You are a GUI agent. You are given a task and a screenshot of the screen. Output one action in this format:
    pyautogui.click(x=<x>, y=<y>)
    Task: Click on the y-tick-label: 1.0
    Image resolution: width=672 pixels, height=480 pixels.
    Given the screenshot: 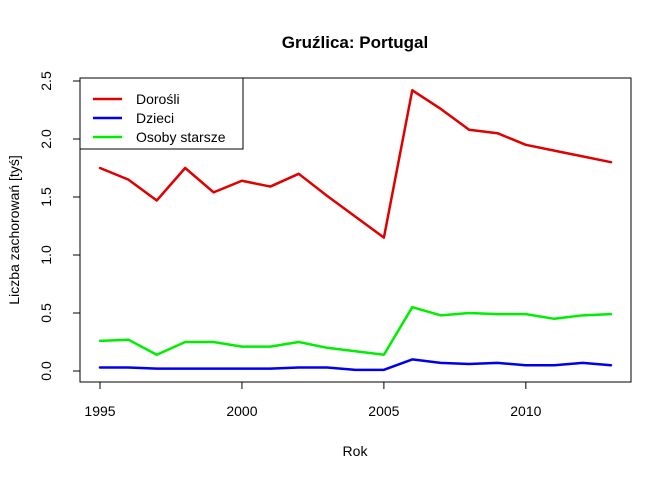 What is the action you would take?
    pyautogui.click(x=46, y=255)
    